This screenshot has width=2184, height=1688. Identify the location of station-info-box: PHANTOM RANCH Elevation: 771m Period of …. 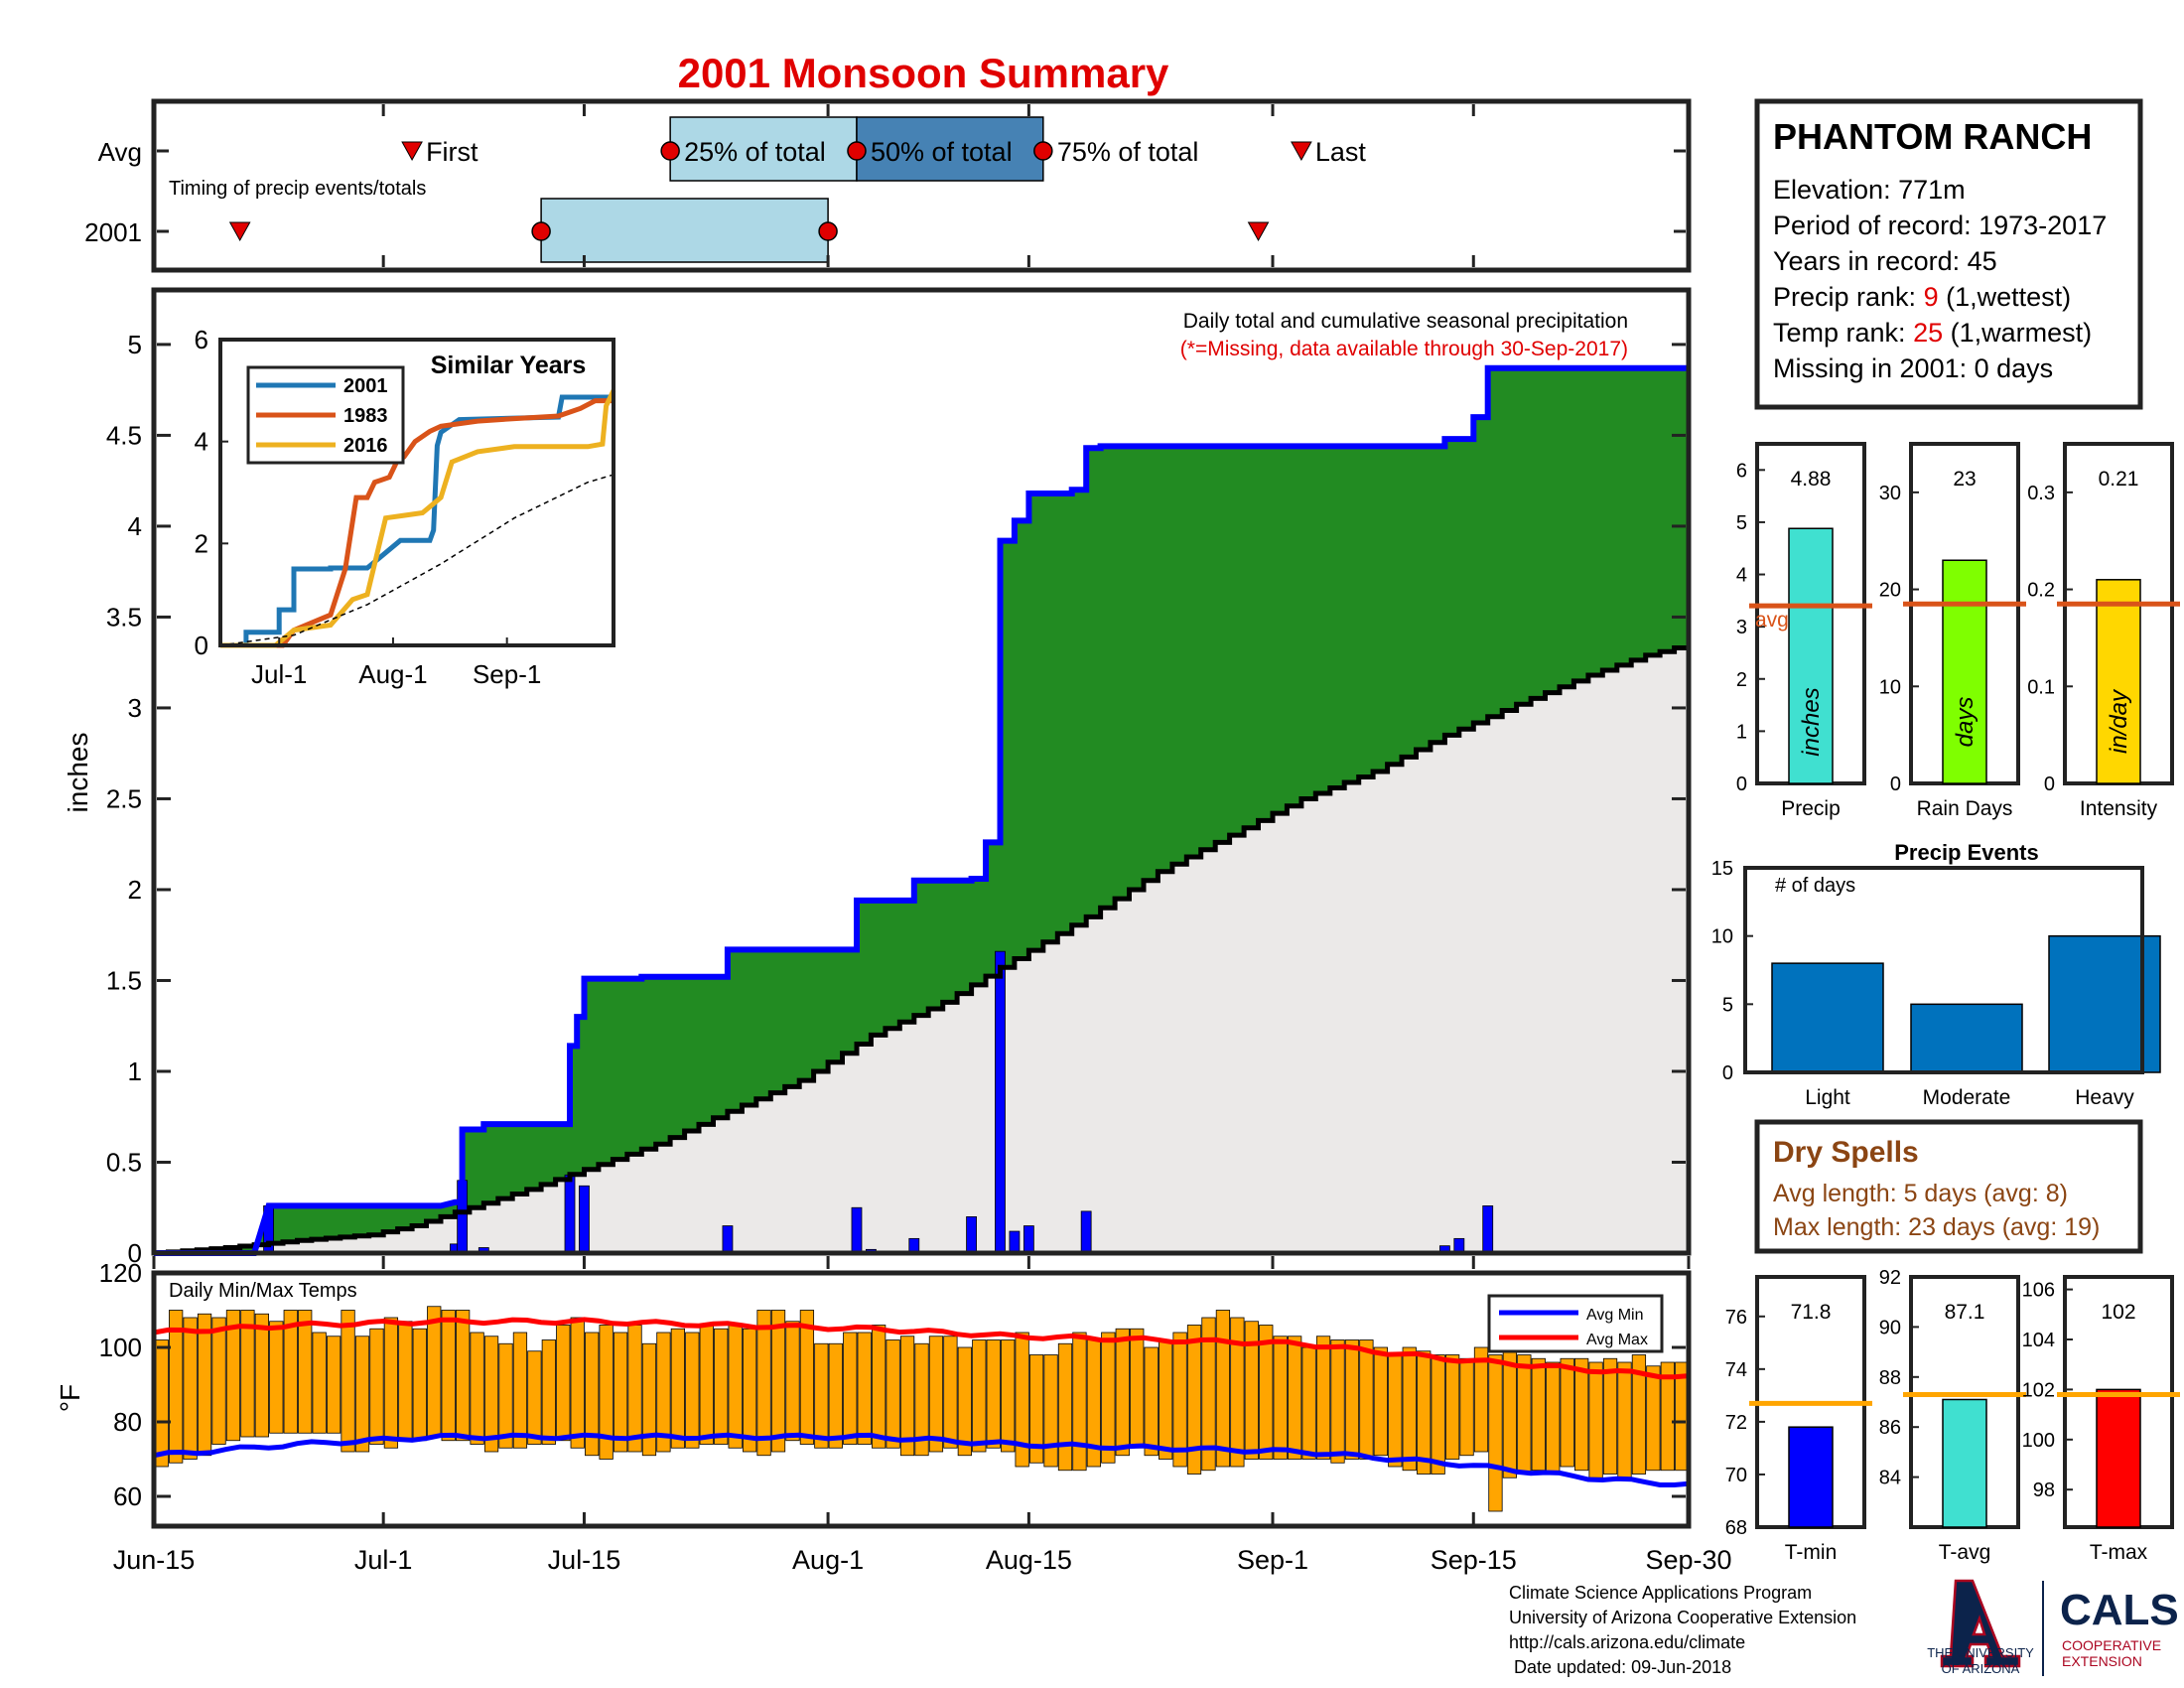
(1948, 254).